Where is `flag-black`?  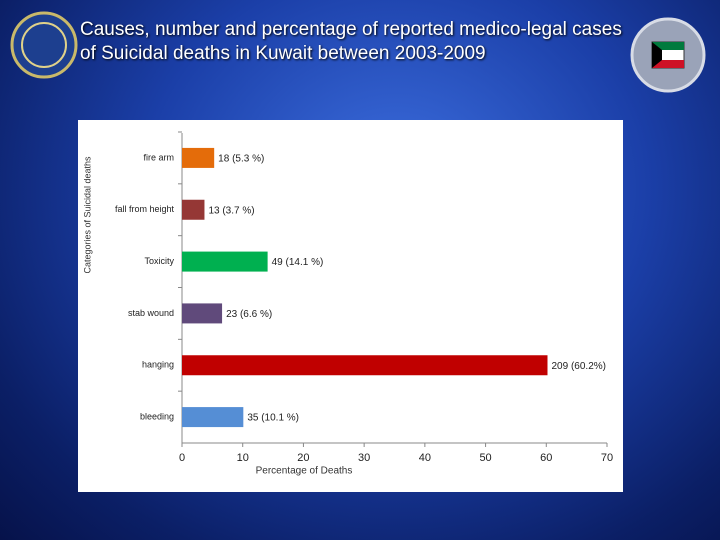
flag-black is located at coordinates (657, 55).